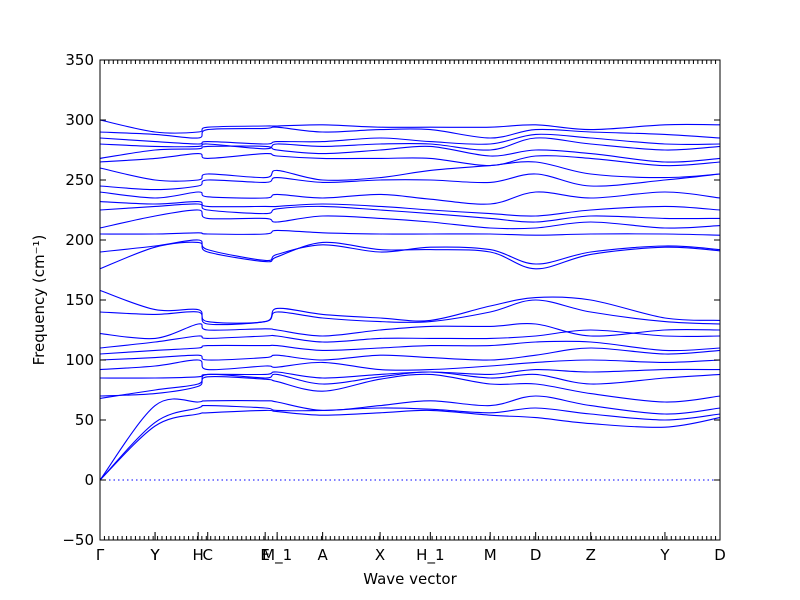  Describe the element at coordinates (79, 360) in the screenshot. I see `y-tick-label: 100` at that location.